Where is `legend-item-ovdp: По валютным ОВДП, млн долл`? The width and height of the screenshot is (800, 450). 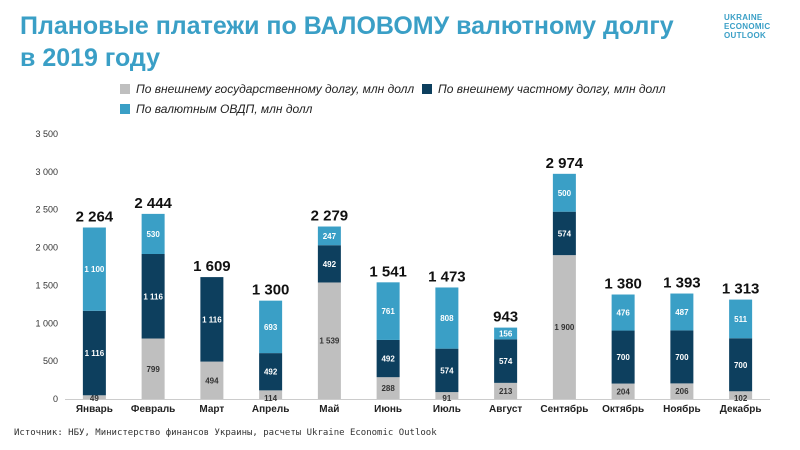 legend-item-ovdp: По валютным ОВДП, млн долл is located at coordinates (216, 109).